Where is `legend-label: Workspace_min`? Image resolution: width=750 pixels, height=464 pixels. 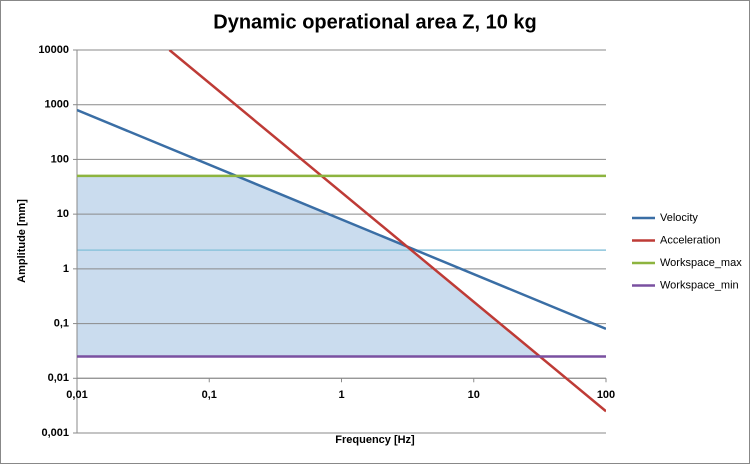
legend-label: Workspace_min is located at coordinates (699, 285).